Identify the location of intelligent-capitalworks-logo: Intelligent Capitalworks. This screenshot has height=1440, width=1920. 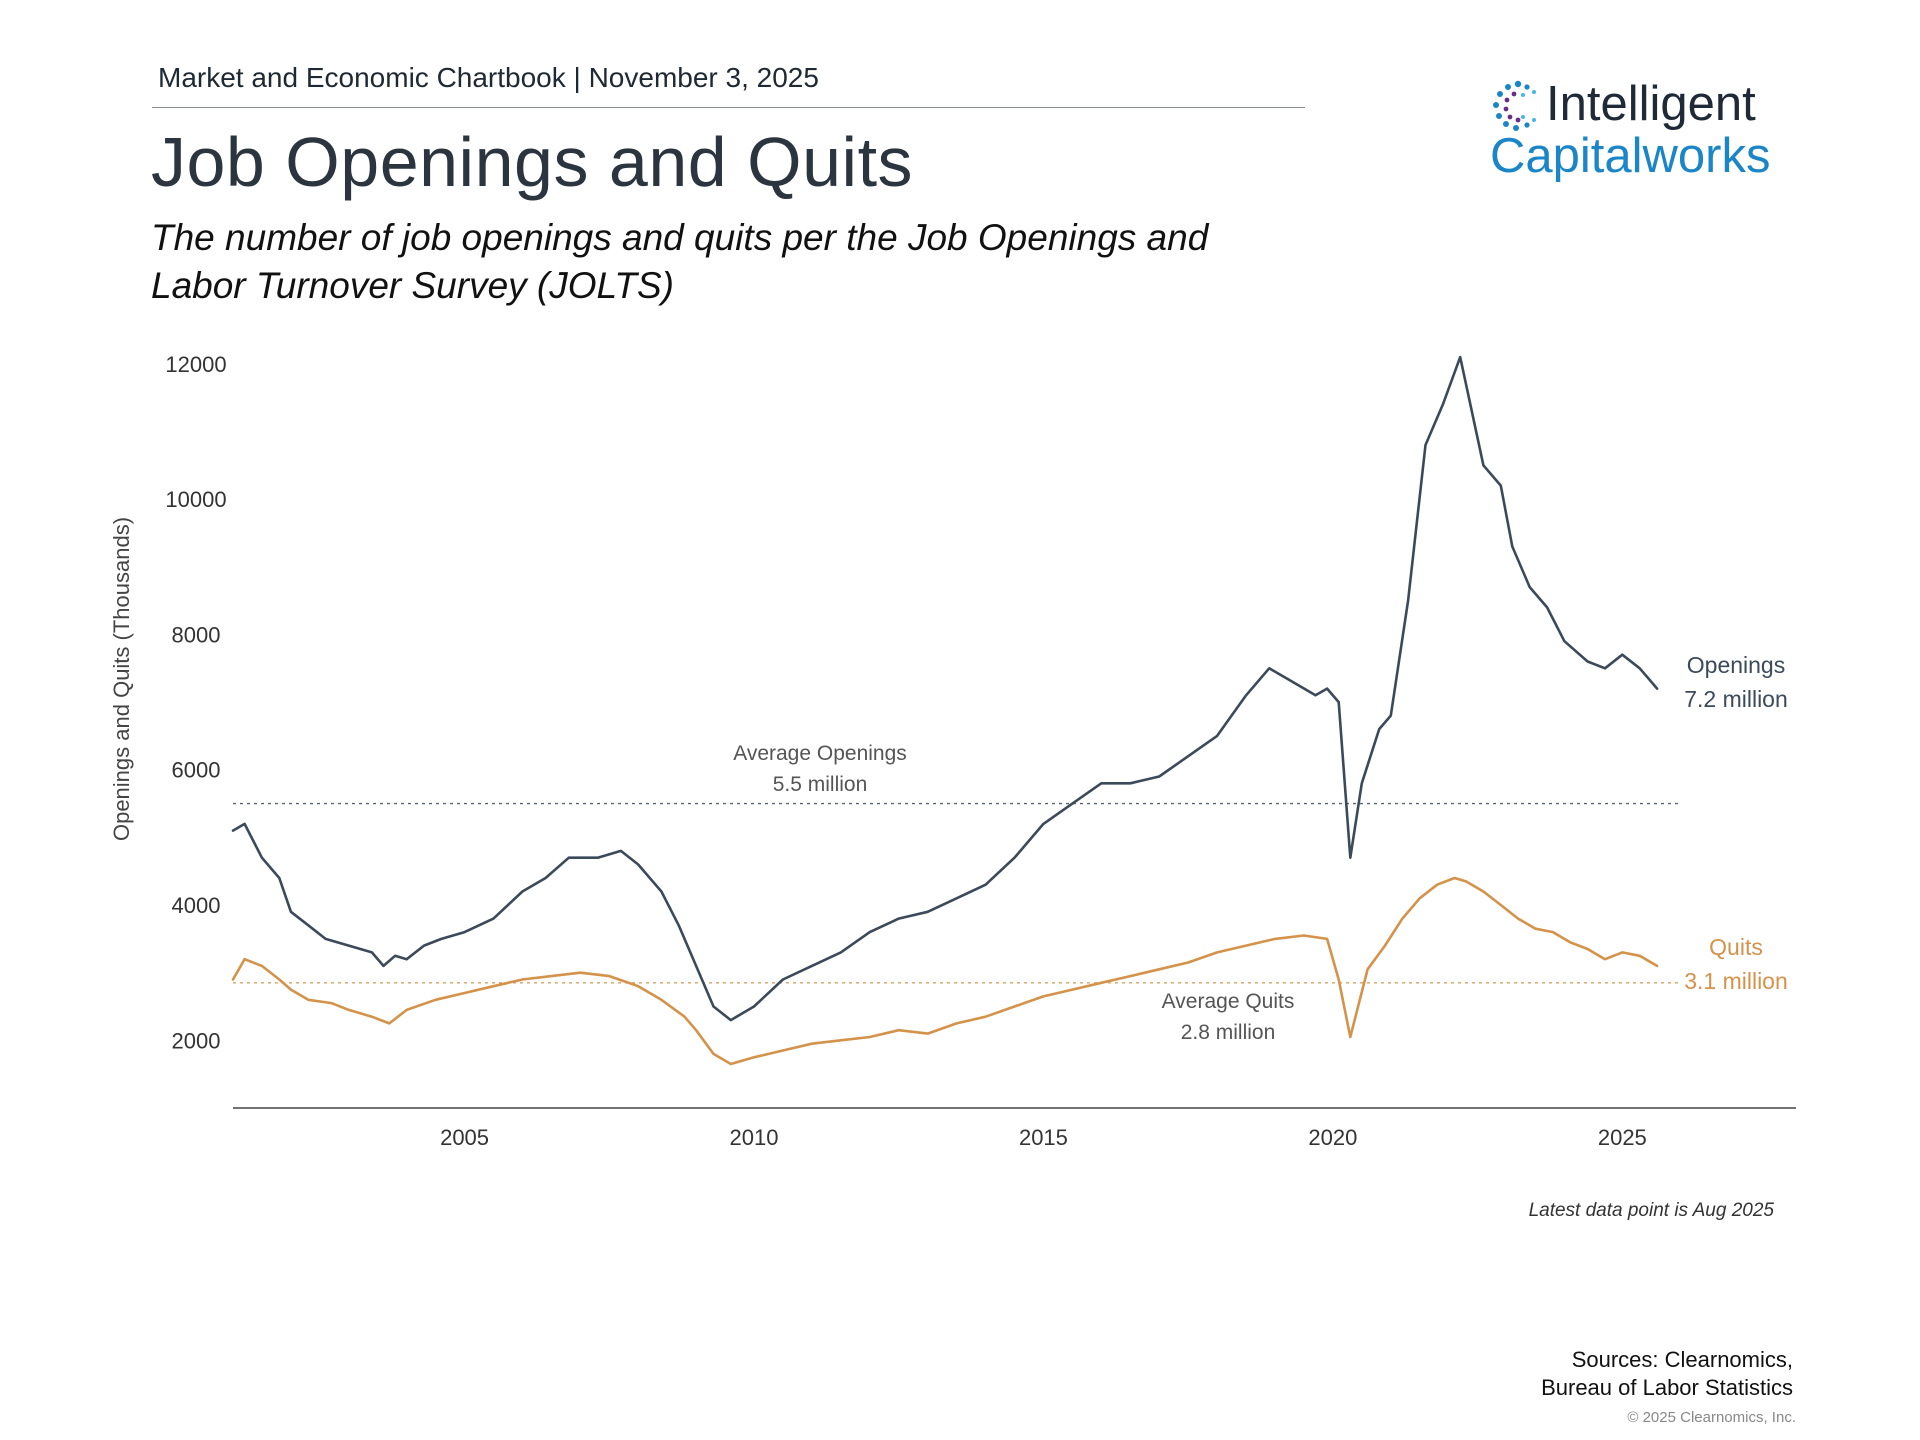
(1635, 127).